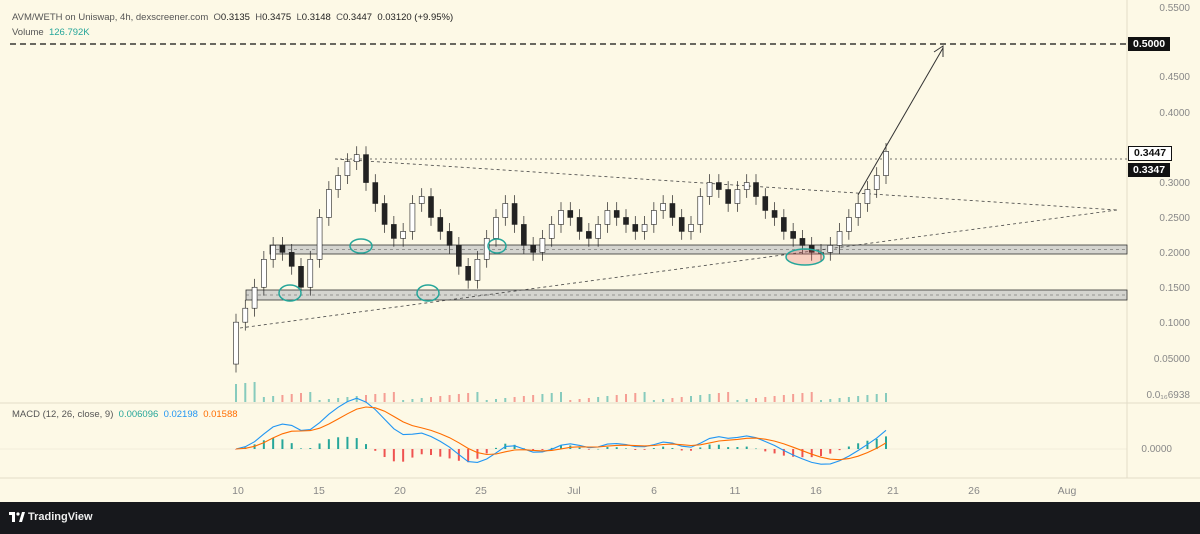  What do you see at coordinates (726, 184) in the screenshot?
I see `descending-trendline` at bounding box center [726, 184].